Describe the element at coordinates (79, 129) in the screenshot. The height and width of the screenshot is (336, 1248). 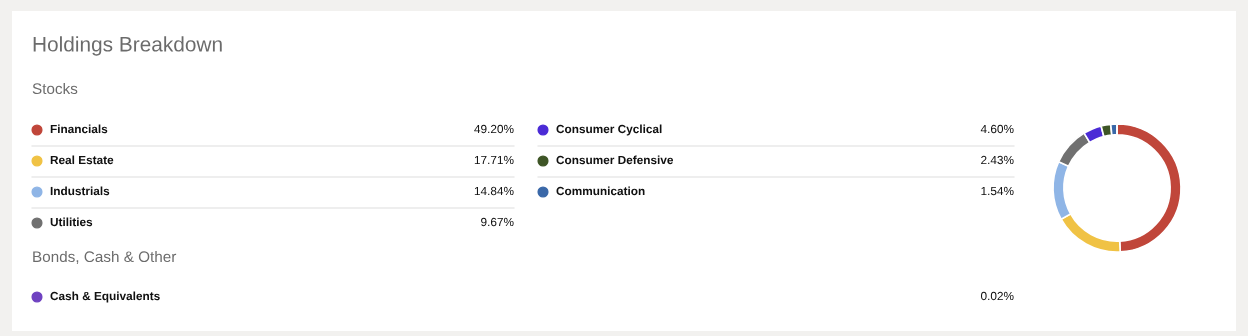
I see `legend-label: Financials` at that location.